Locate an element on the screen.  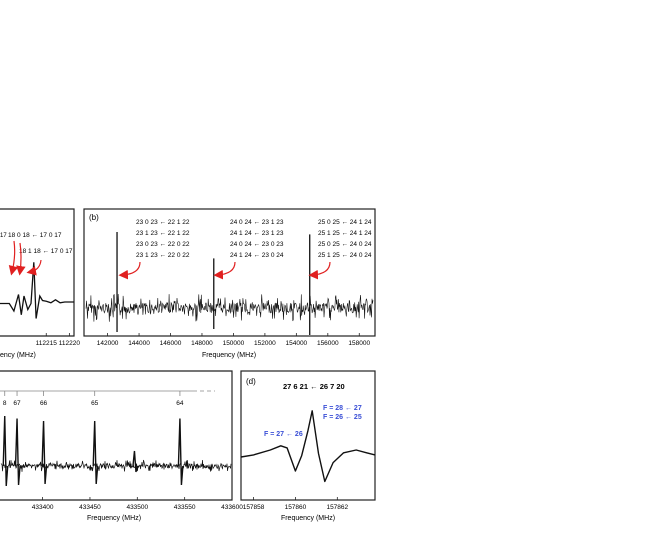
panel-b-annotation: 25 0 25 ← 24 0 24 is located at coordinates (345, 244).